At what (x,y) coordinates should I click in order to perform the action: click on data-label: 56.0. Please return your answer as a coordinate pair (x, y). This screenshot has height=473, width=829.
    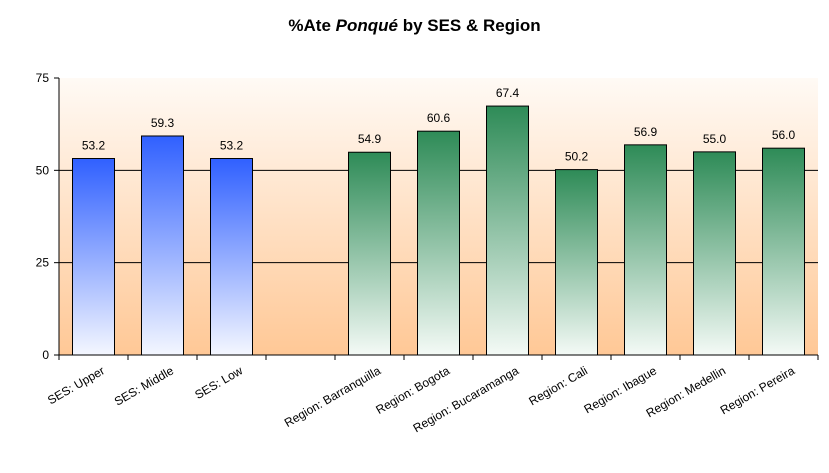
    Looking at the image, I should click on (784, 135).